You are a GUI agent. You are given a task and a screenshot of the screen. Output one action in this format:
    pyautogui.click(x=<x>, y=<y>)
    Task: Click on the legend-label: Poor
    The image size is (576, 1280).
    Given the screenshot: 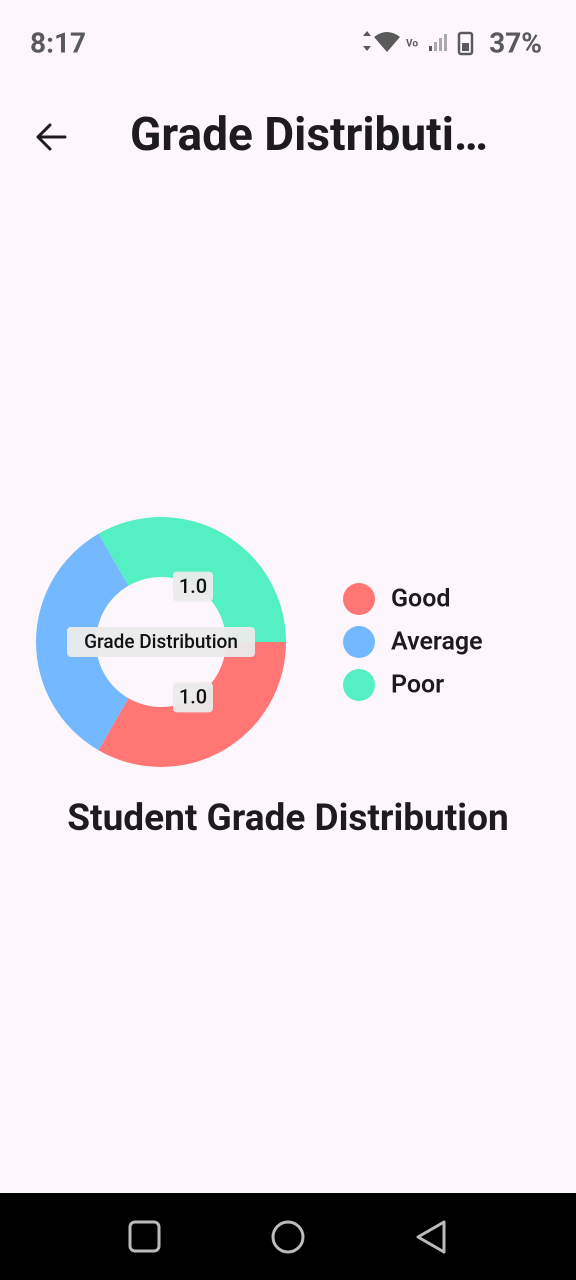 What is the action you would take?
    pyautogui.click(x=417, y=685)
    